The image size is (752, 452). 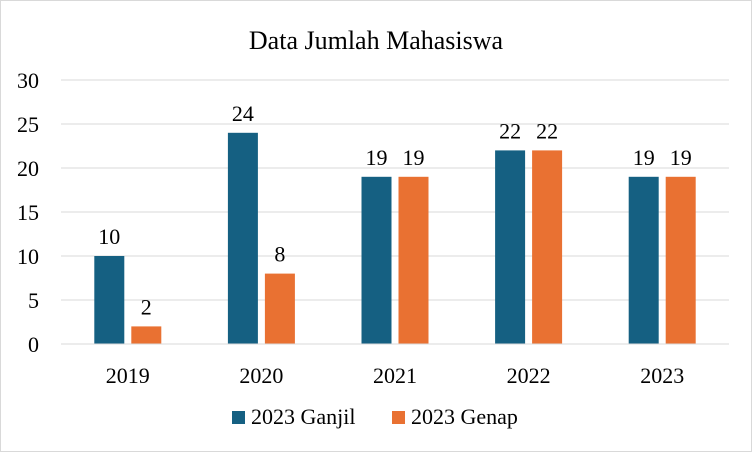 I want to click on y-tick-label: 25, so click(x=28, y=124).